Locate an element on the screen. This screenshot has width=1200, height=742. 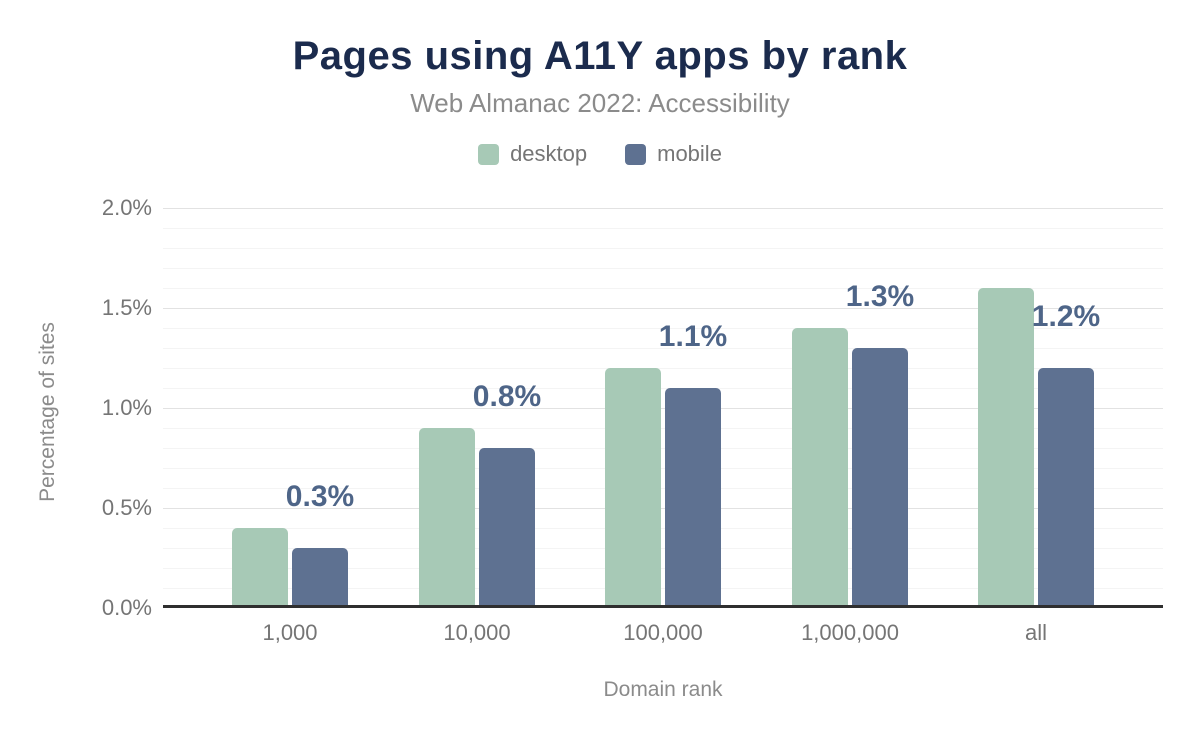
y-tick-label: 1.5% is located at coordinates (126, 307).